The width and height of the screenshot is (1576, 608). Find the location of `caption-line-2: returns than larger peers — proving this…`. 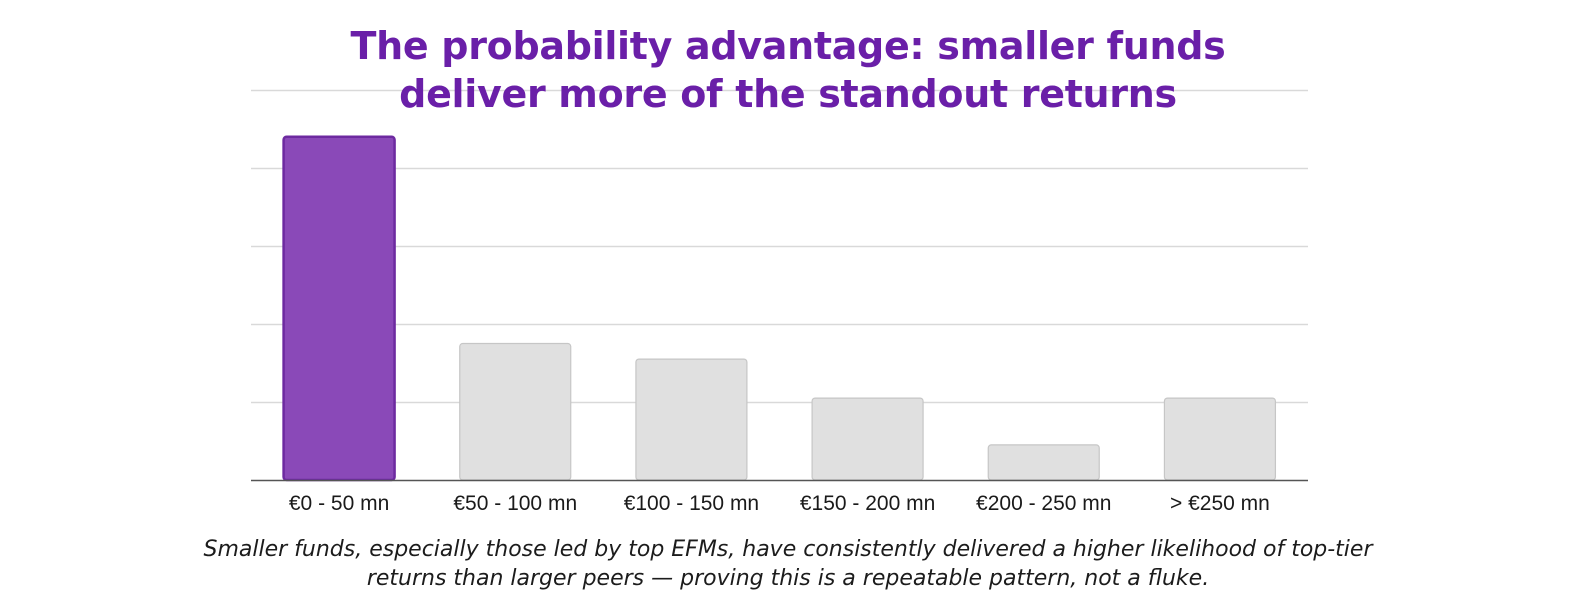

caption-line-2: returns than larger peers — proving this… is located at coordinates (788, 578).